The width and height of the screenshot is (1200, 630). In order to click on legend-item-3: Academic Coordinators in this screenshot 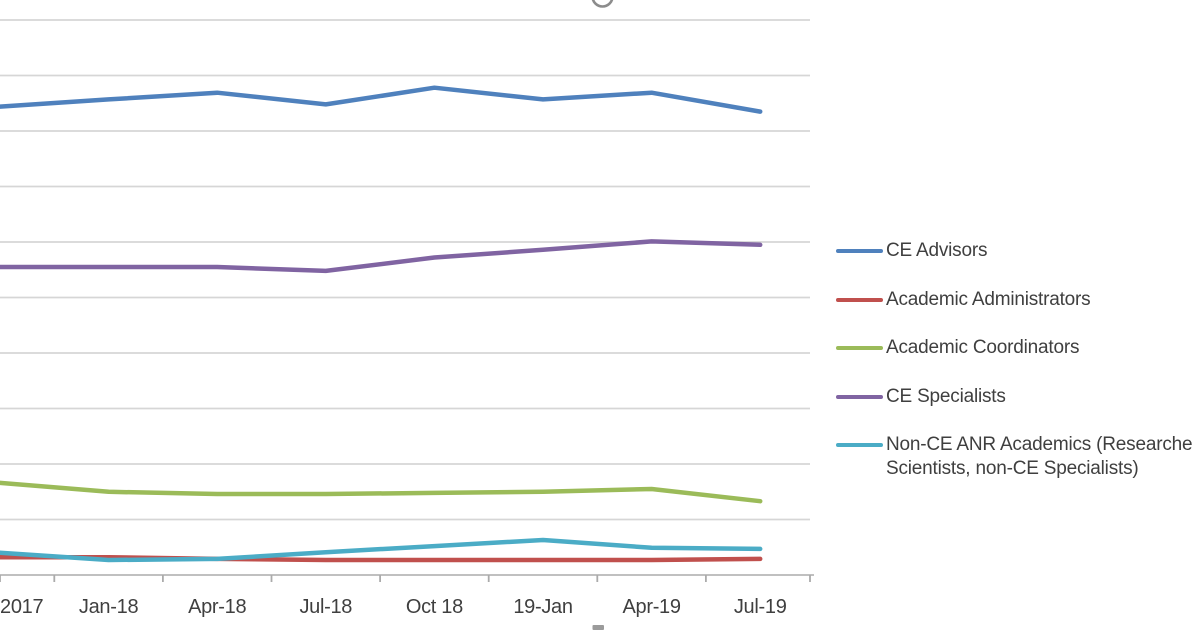, I will do `click(957, 348)`.